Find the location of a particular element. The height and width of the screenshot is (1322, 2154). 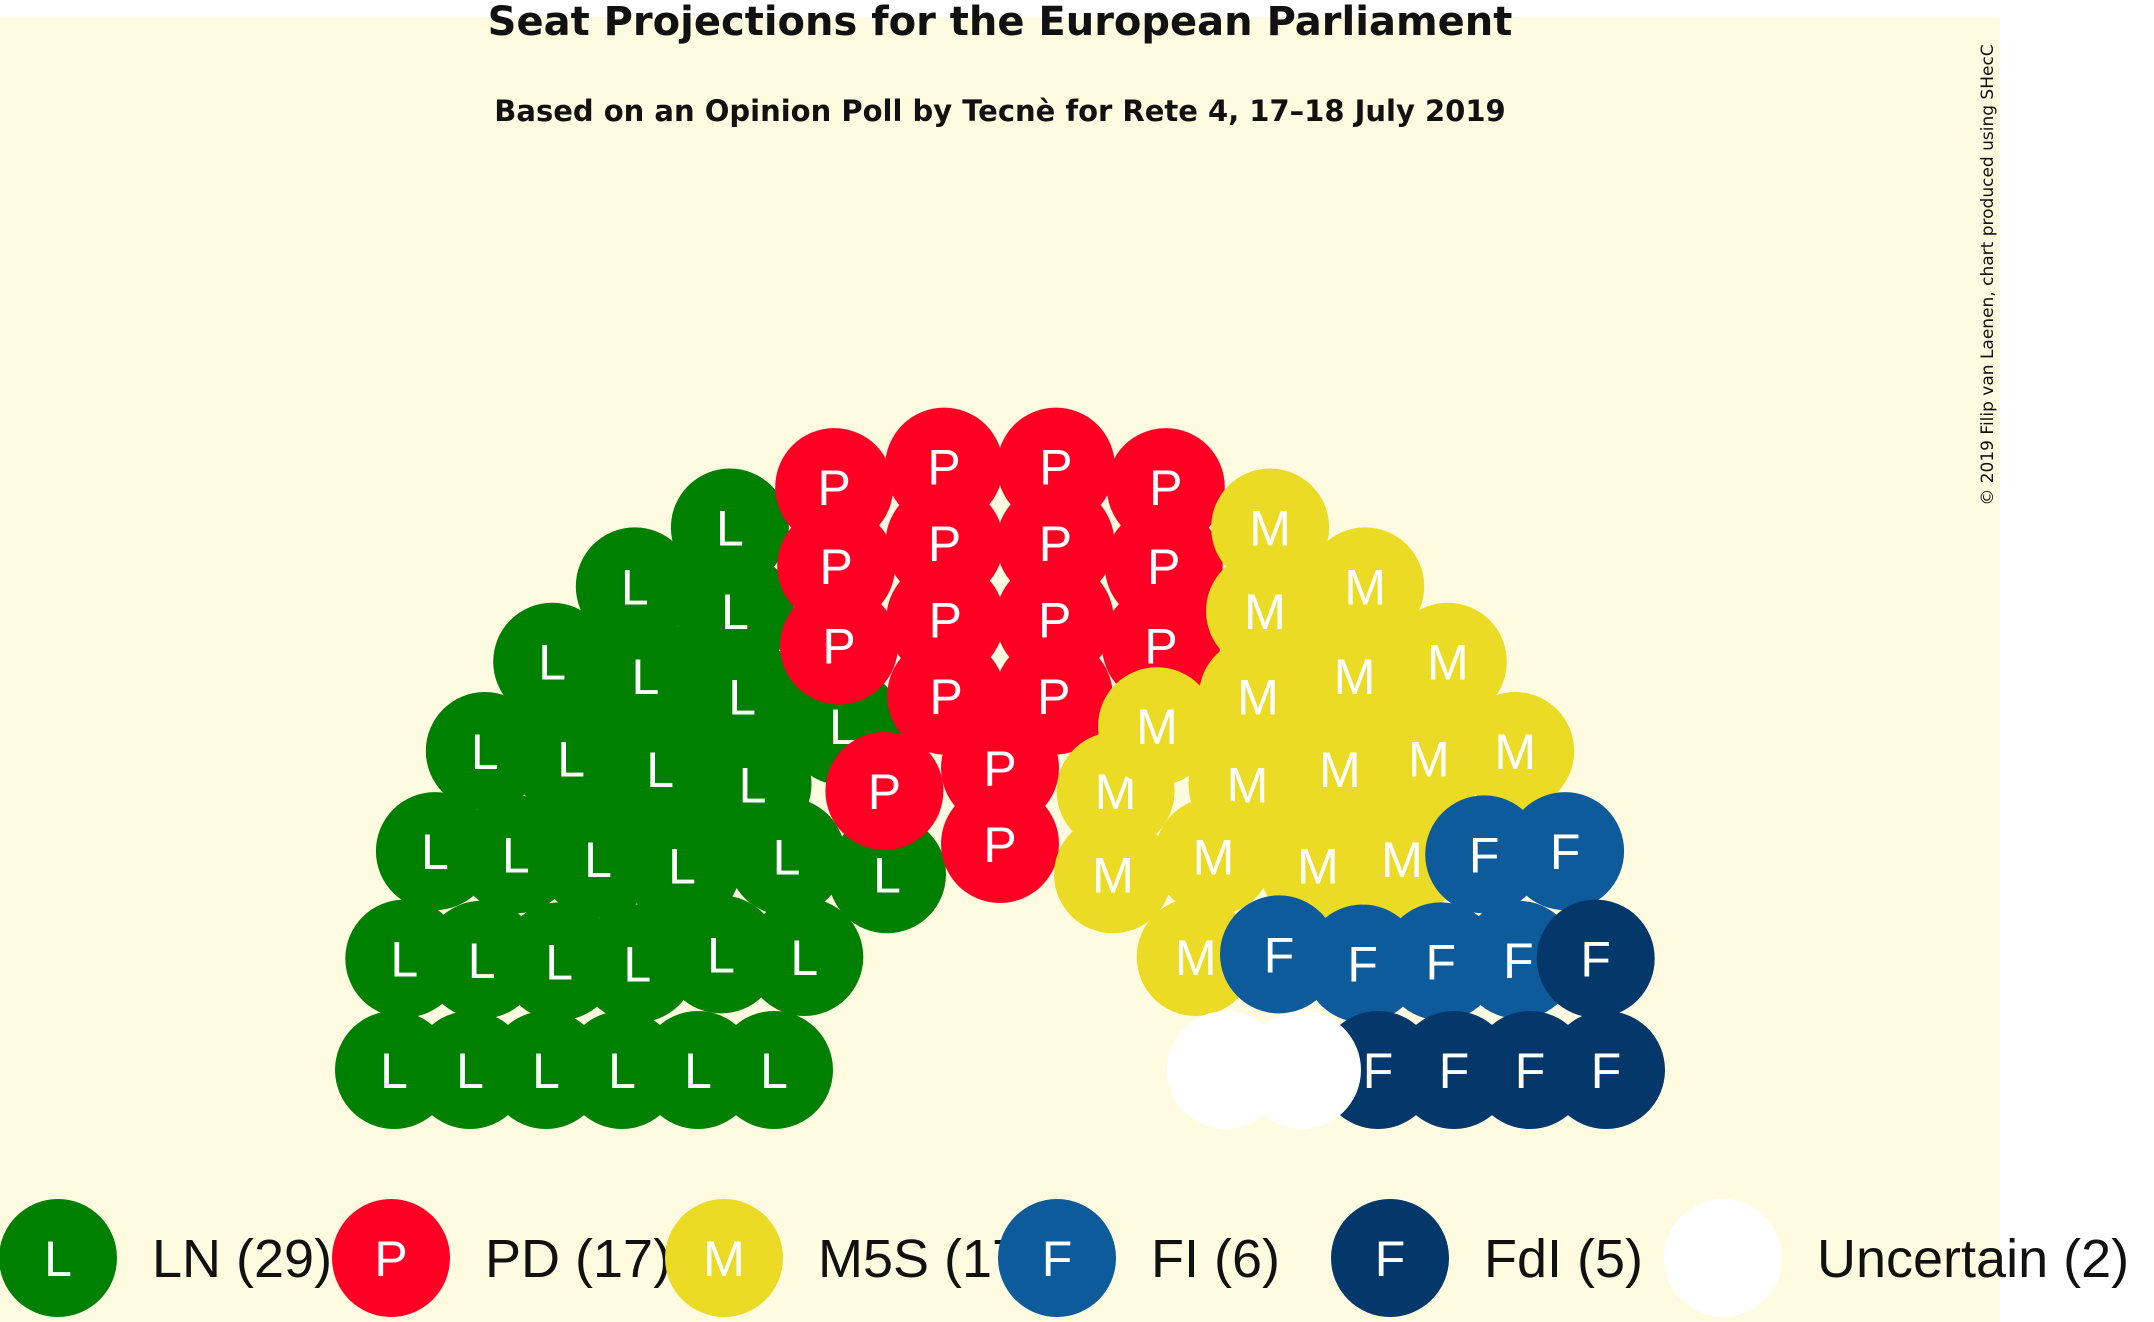

seat-fdi: F is located at coordinates (1595, 958).